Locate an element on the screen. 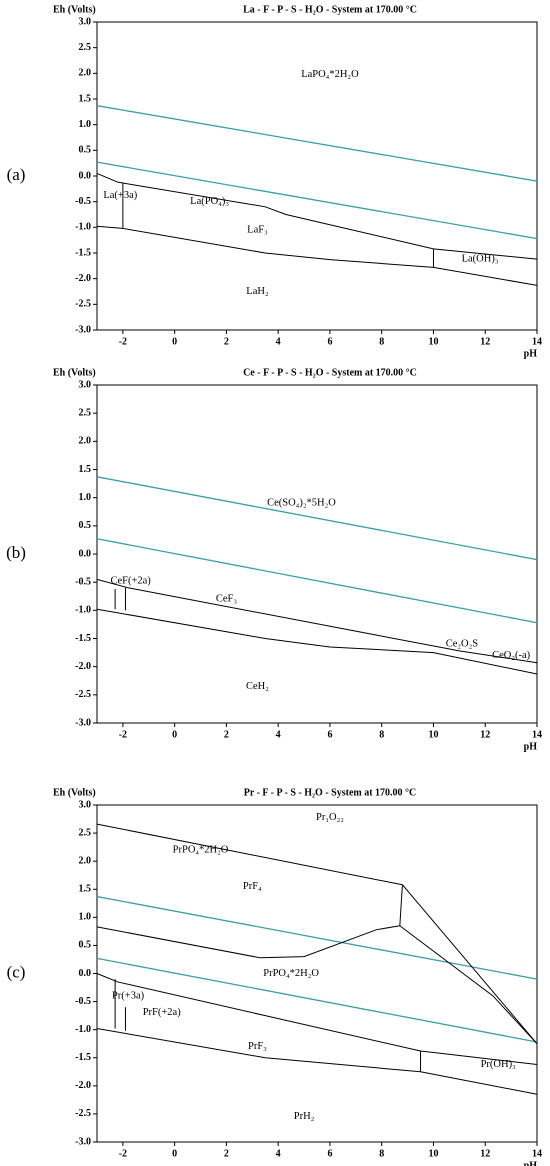 This screenshot has width=550, height=1166. region-label: LaF₃ is located at coordinates (257, 229).